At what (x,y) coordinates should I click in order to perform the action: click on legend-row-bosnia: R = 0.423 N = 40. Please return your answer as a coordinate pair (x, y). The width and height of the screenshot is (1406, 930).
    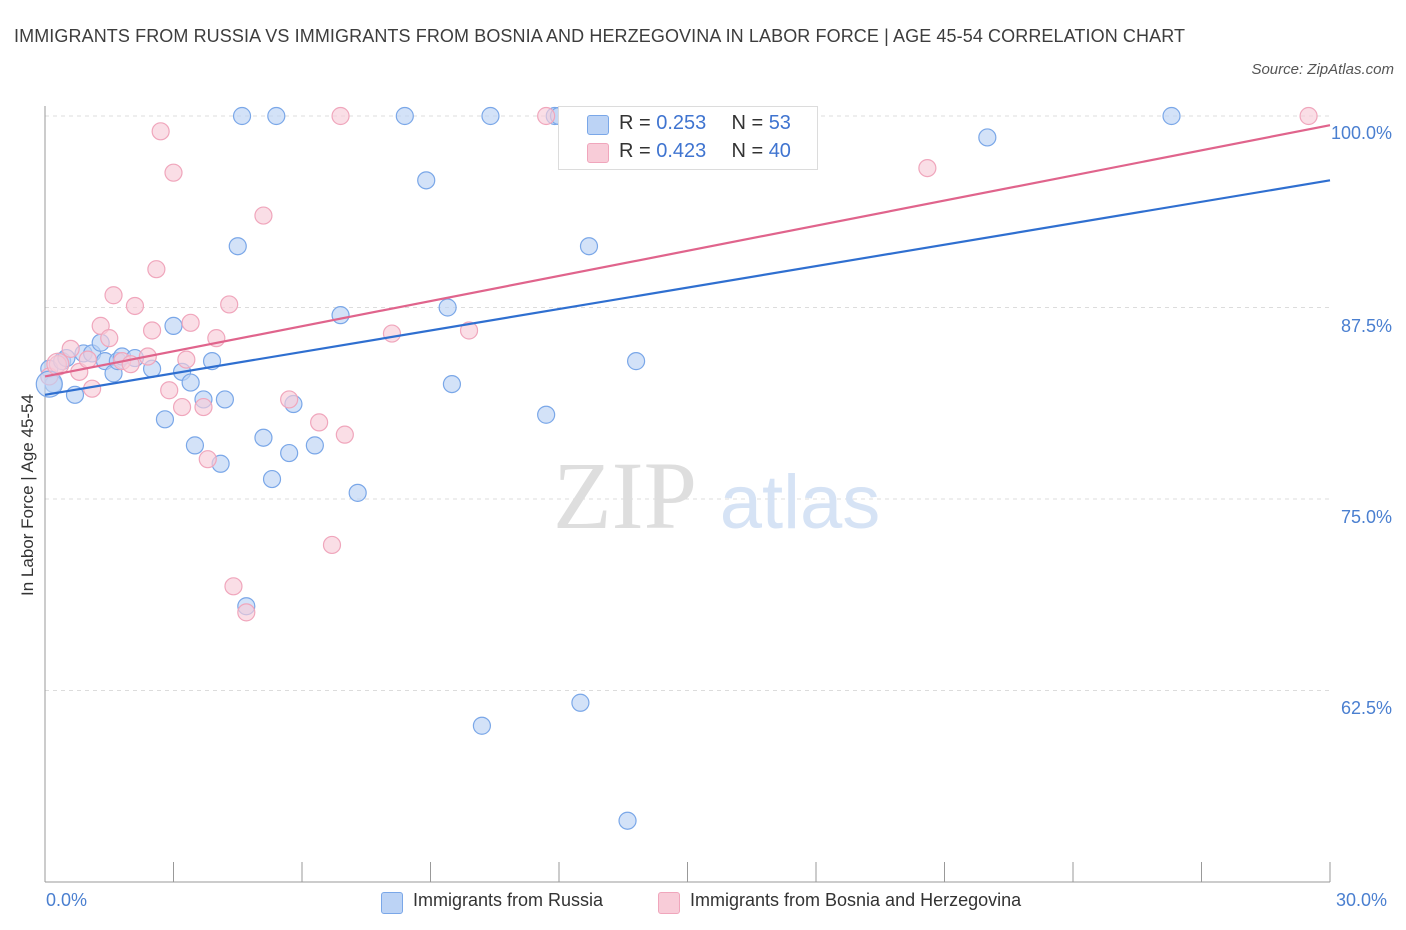
    Looking at the image, I should click on (705, 153).